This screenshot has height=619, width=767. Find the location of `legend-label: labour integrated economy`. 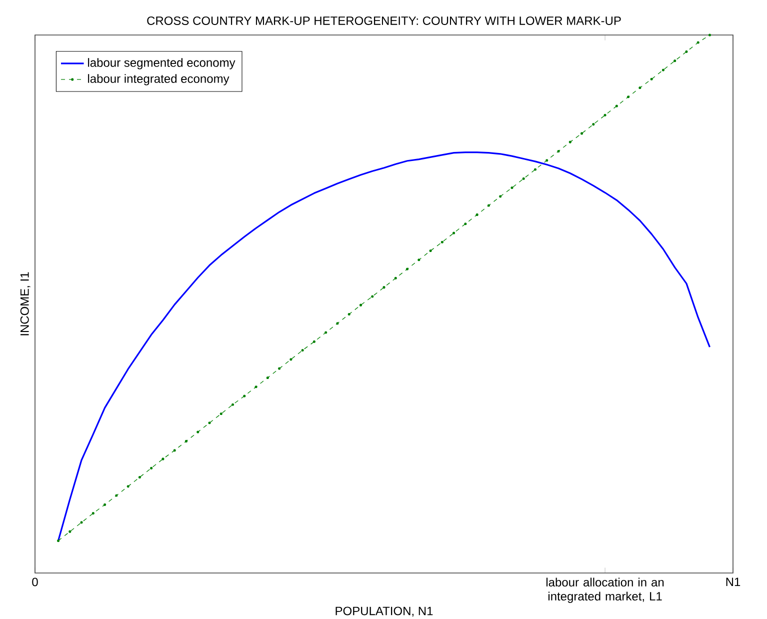

legend-label: labour integrated economy is located at coordinates (159, 80).